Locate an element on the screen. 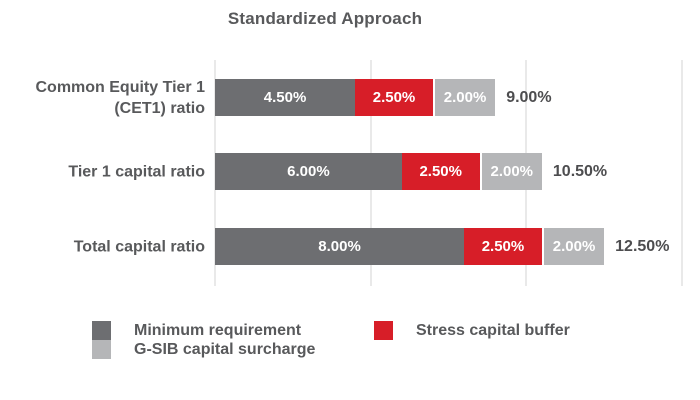 This screenshot has width=700, height=400. category-label: Tier 1 capital ratio is located at coordinates (102, 171).